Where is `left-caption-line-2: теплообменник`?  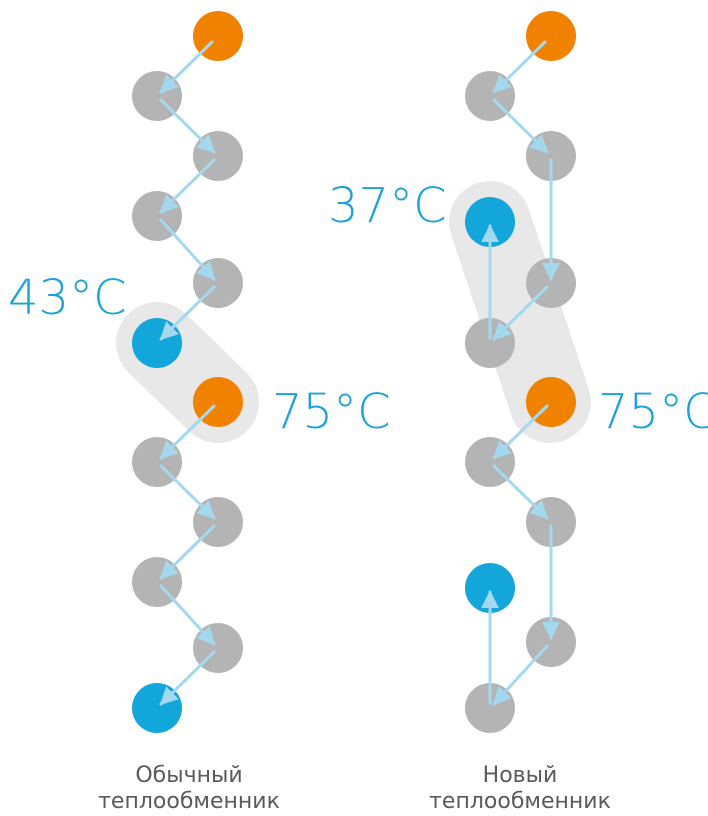 left-caption-line-2: теплообменник is located at coordinates (189, 801).